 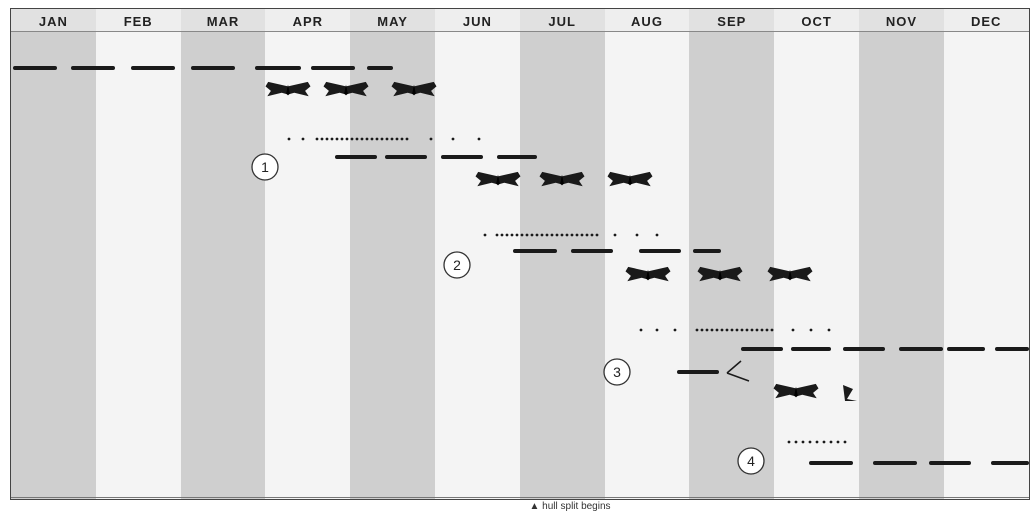 I want to click on generation-label: 2, so click(x=457, y=265).